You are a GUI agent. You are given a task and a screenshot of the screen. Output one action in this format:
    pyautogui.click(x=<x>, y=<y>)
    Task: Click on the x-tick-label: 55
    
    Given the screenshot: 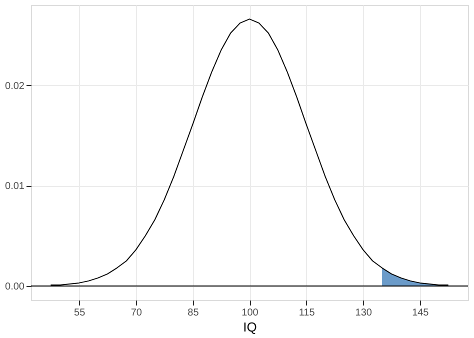 What is the action you would take?
    pyautogui.click(x=80, y=313)
    